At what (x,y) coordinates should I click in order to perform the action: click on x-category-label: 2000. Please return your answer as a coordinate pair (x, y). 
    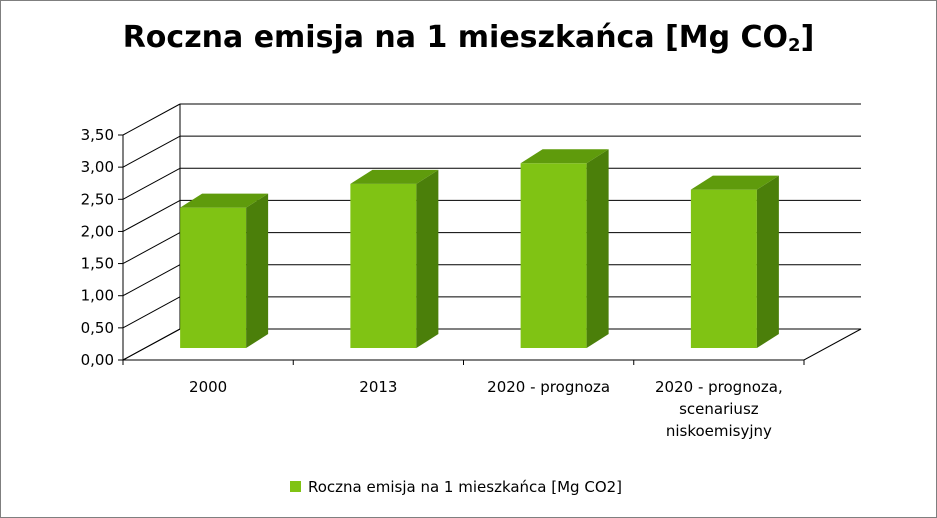
    Looking at the image, I should click on (208, 387).